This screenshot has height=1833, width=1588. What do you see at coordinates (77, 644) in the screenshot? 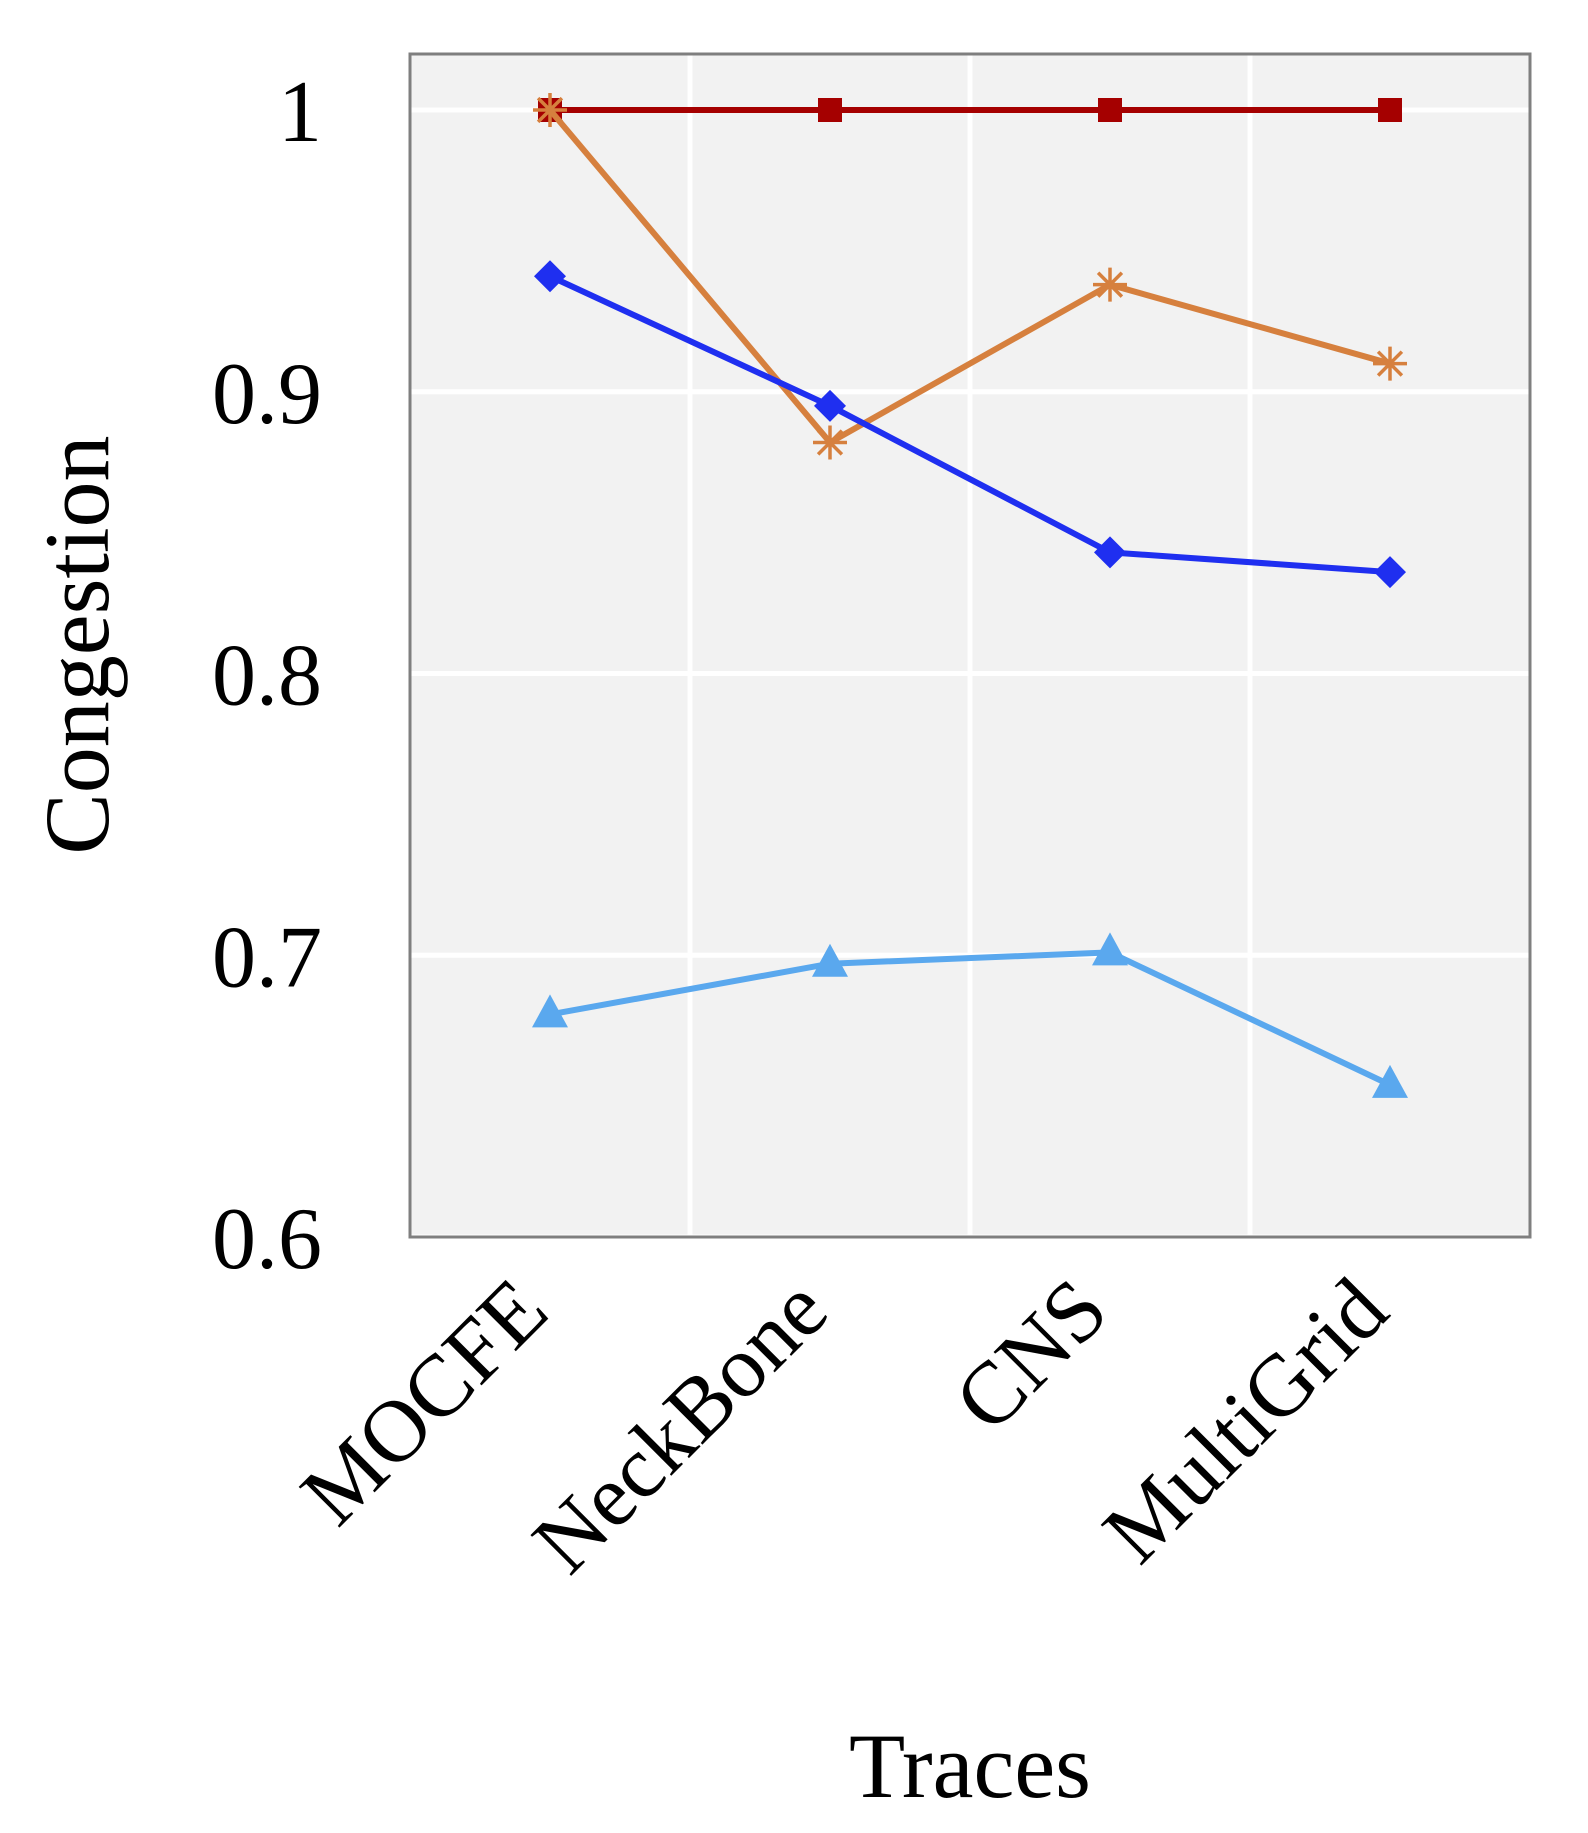
I see `y-axis-title: Congestion` at bounding box center [77, 644].